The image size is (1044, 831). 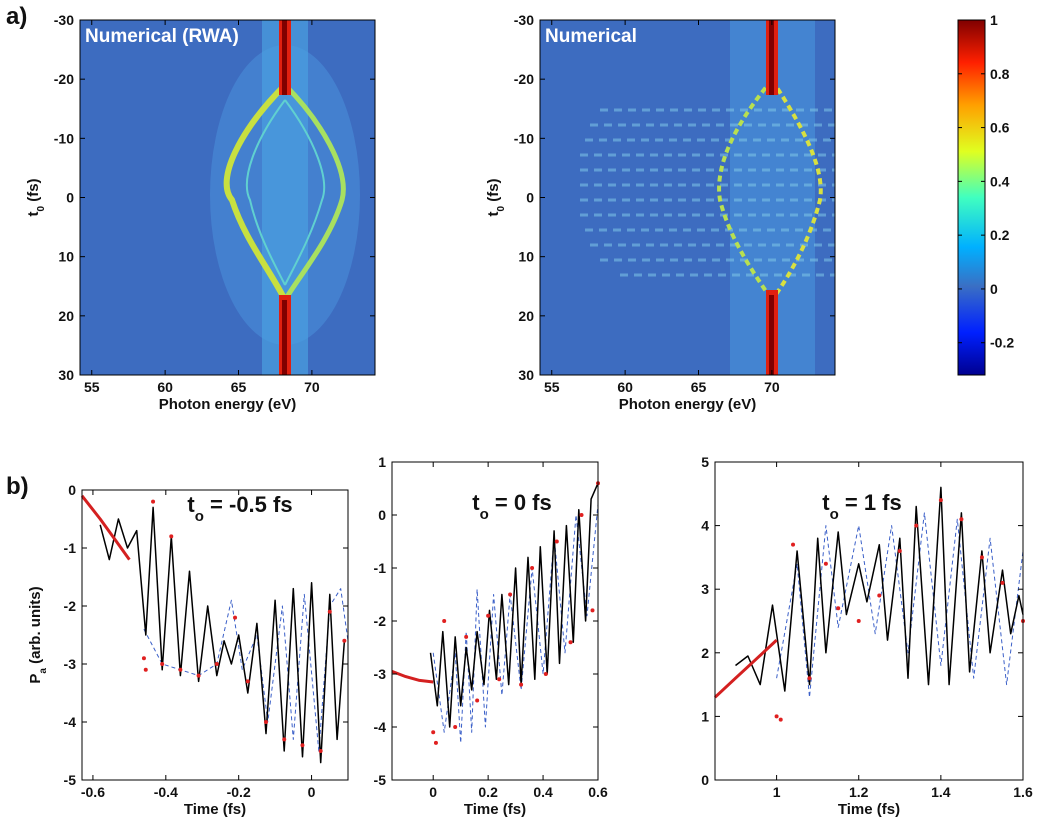 I want to click on colorbar-tick-label: 0.6, so click(x=1000, y=128).